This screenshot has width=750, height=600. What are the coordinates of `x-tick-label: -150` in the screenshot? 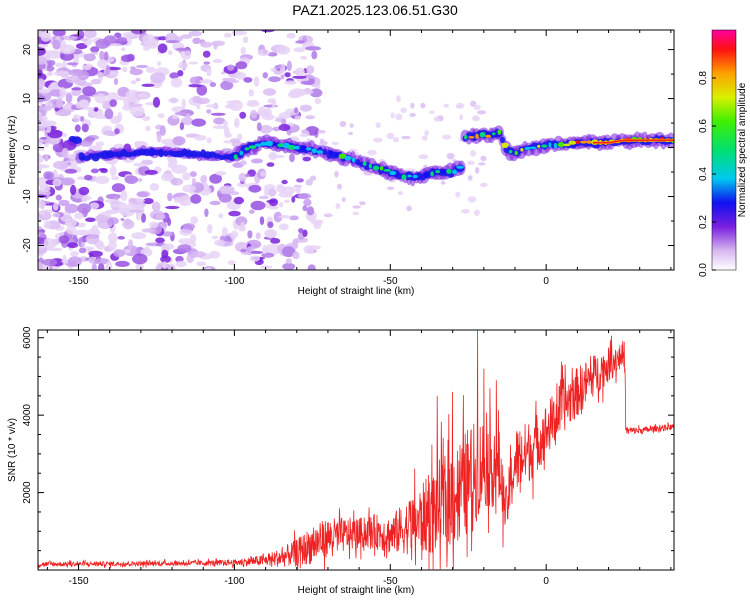 It's located at (79, 281).